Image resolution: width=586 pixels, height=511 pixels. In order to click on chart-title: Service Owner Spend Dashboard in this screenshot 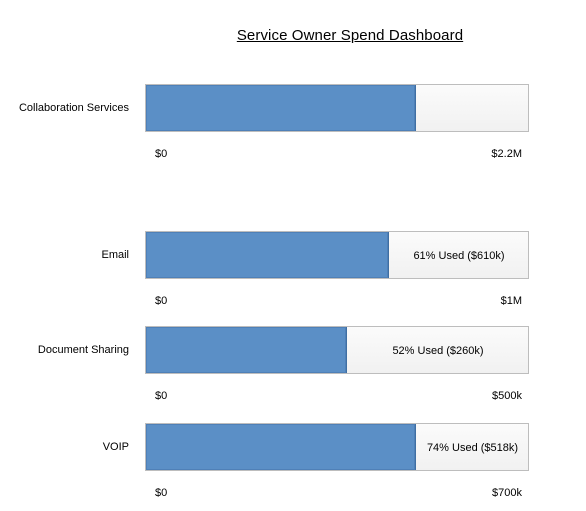, I will do `click(350, 35)`.